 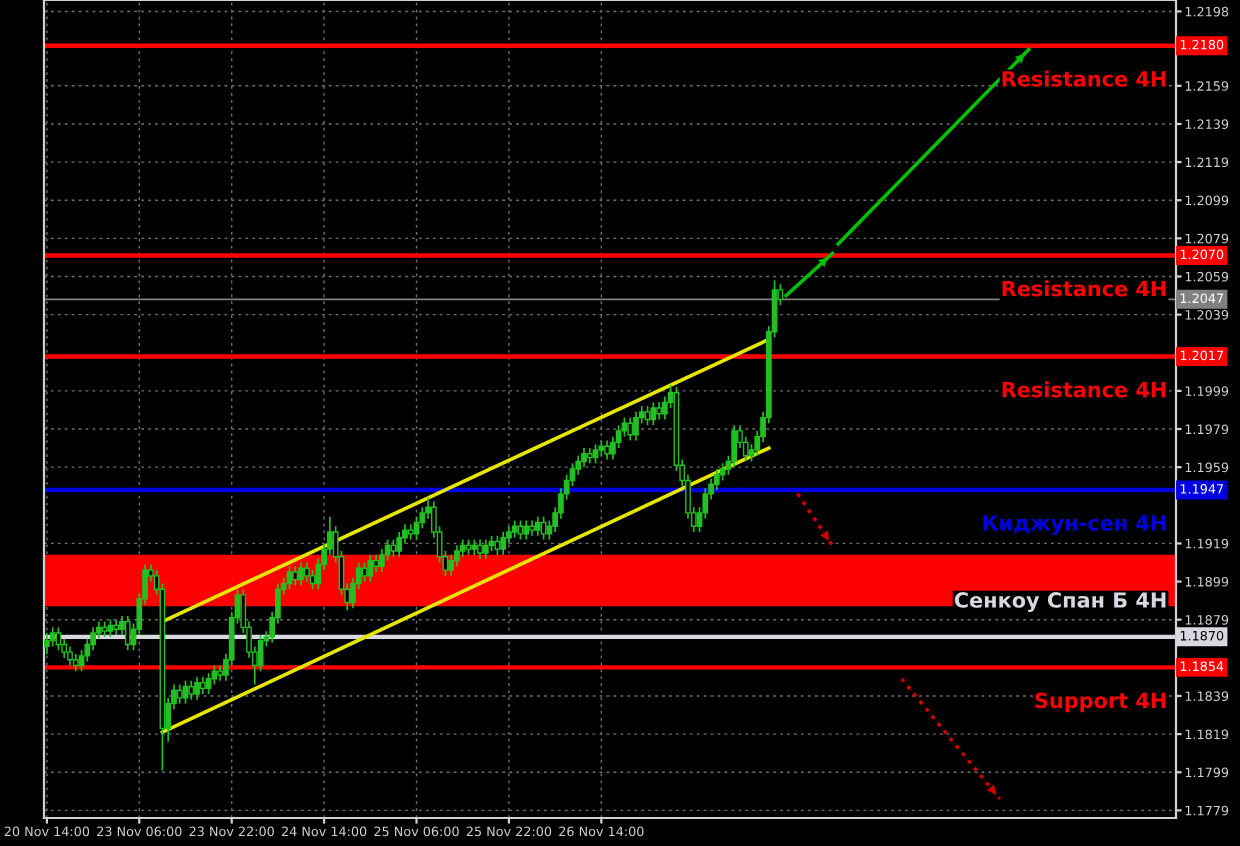 What do you see at coordinates (1060, 602) in the screenshot?
I see `ref-line-label: Сенкоу Спан Б 4H` at bounding box center [1060, 602].